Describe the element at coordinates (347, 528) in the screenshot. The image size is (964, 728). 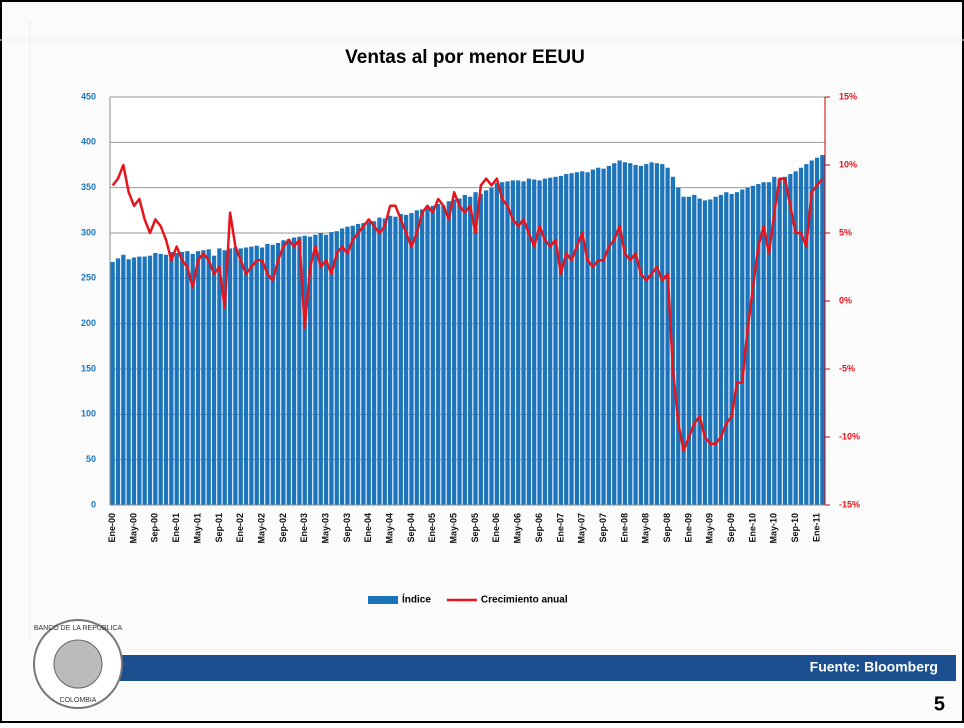
I see `x-tick-label: Sep-03` at that location.